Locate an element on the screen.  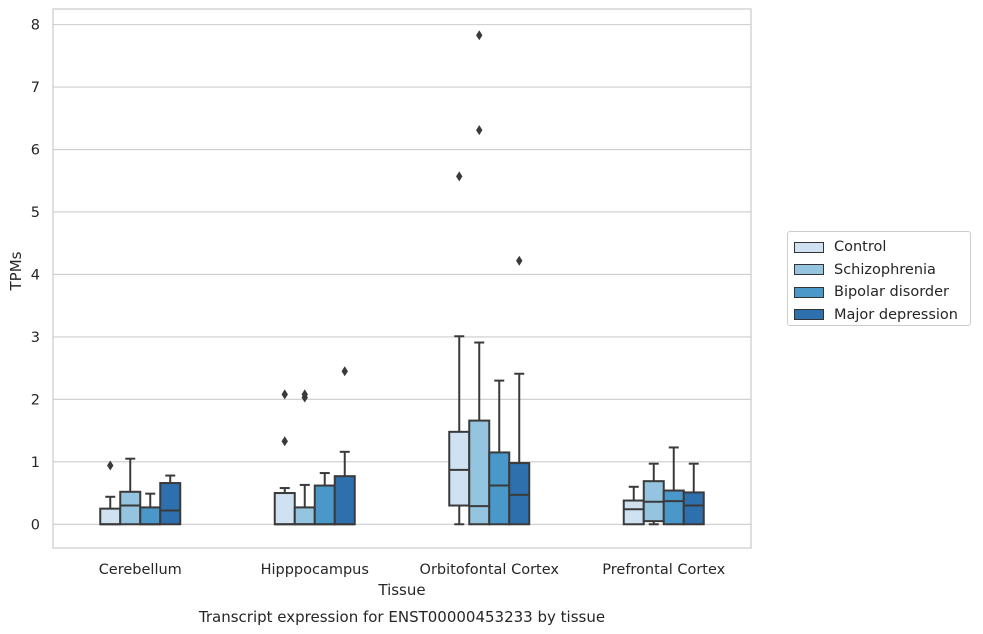
legend-item: Bipolar disorder is located at coordinates (879, 292).